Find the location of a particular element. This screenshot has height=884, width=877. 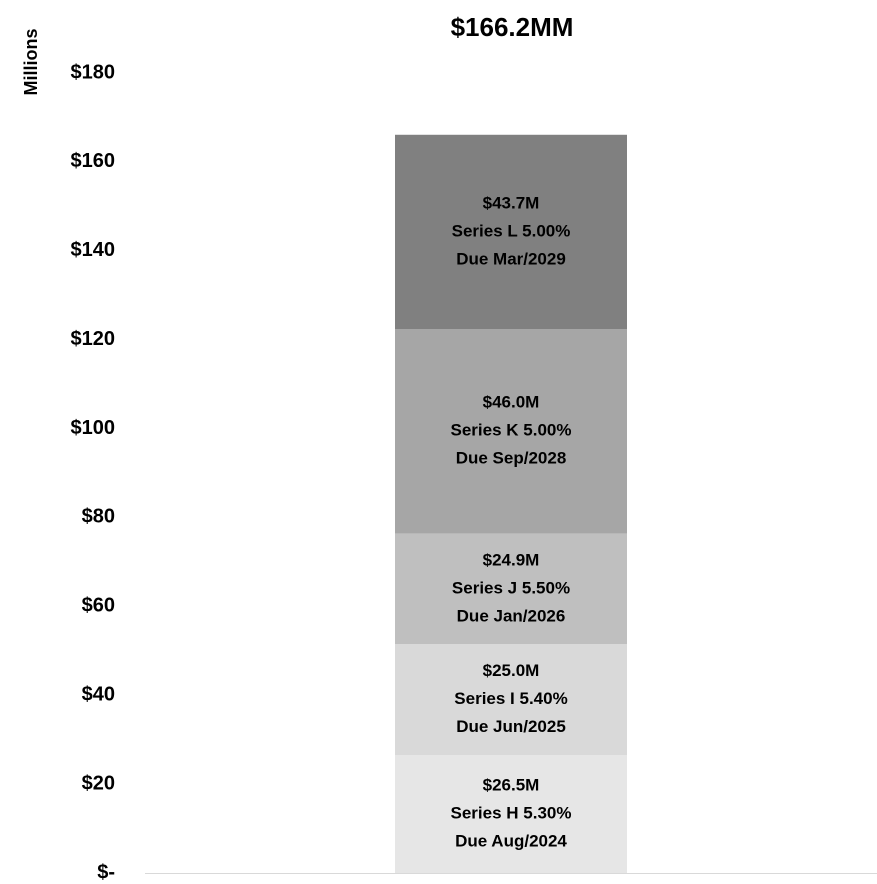

y-tick-label: $60 is located at coordinates (98, 606).